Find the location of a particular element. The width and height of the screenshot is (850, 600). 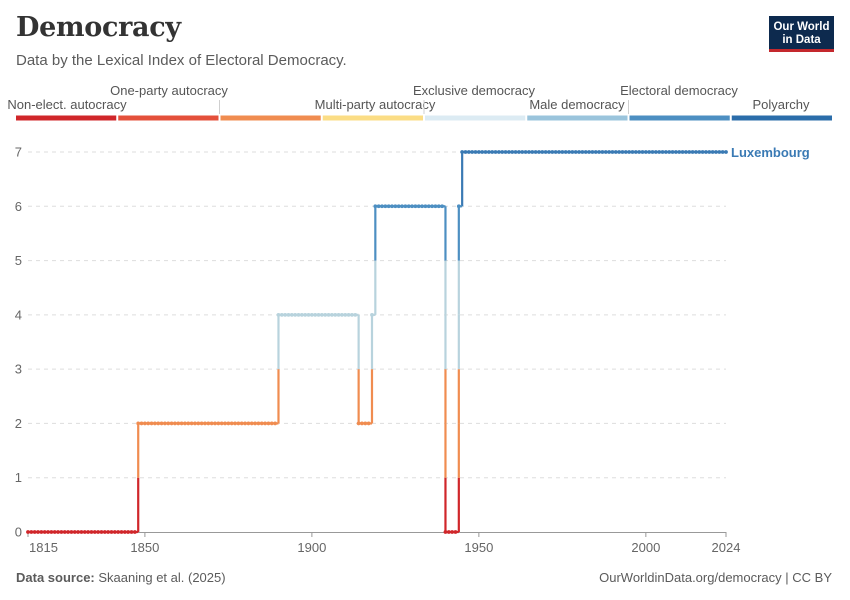

y-tick-label: 1 is located at coordinates (18, 477).